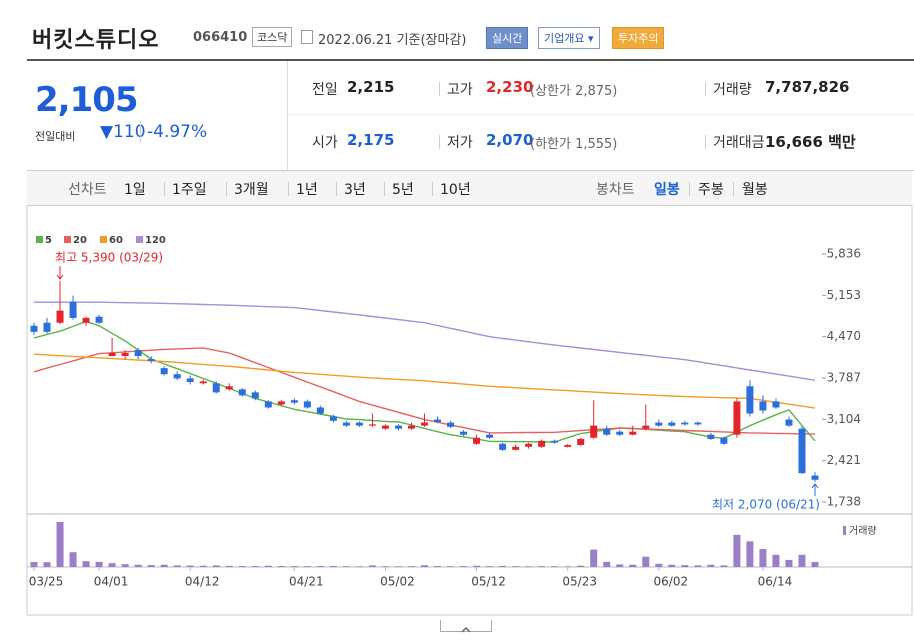 This screenshot has width=914, height=644. I want to click on period-tab: 1주일, so click(189, 190).